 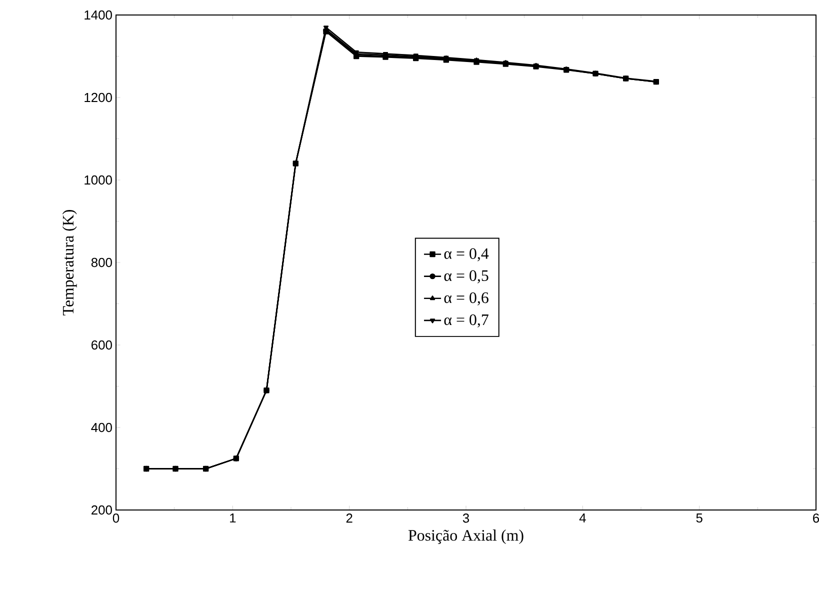 I want to click on legend-label: α = 0,5, so click(x=466, y=277).